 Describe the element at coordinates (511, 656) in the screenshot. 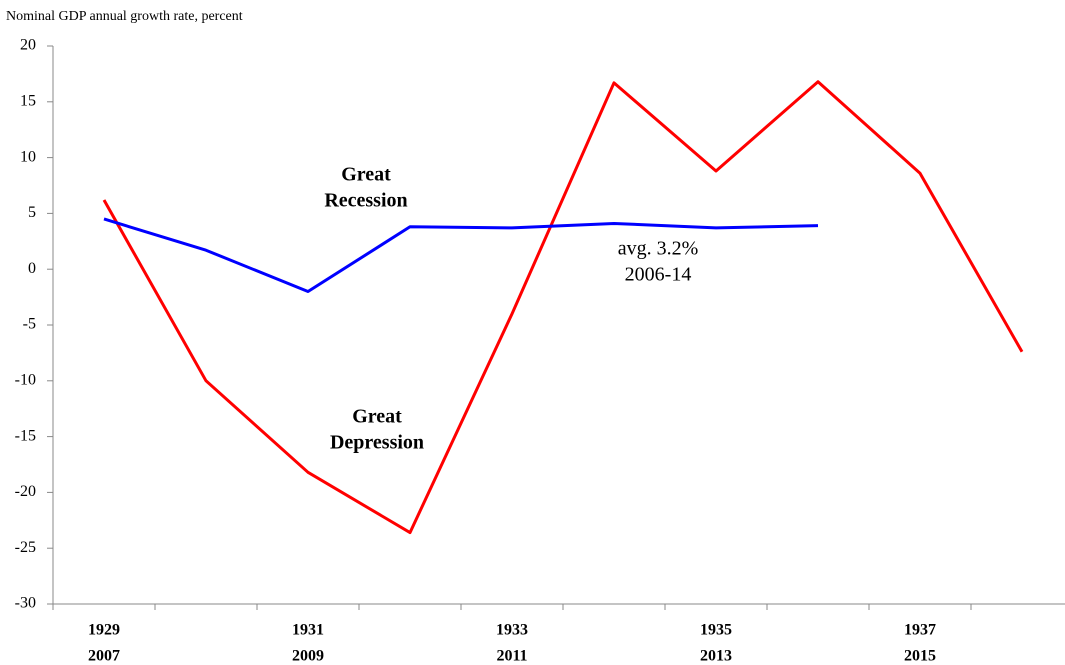

I see `x-tick-label-secondary: 2011` at that location.